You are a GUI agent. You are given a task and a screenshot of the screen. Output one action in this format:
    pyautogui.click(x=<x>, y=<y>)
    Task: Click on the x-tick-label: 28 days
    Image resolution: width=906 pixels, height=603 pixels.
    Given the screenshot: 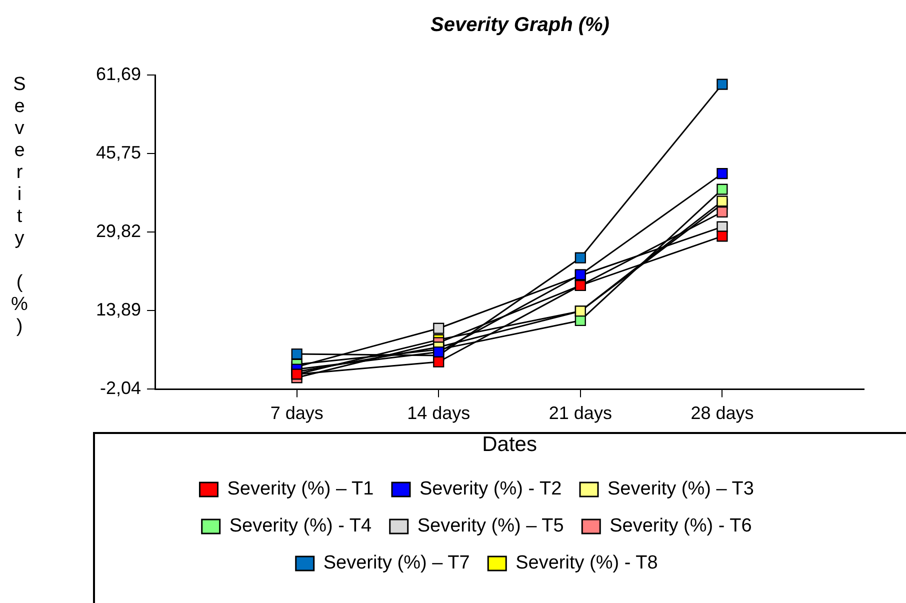 What is the action you would take?
    pyautogui.click(x=722, y=412)
    